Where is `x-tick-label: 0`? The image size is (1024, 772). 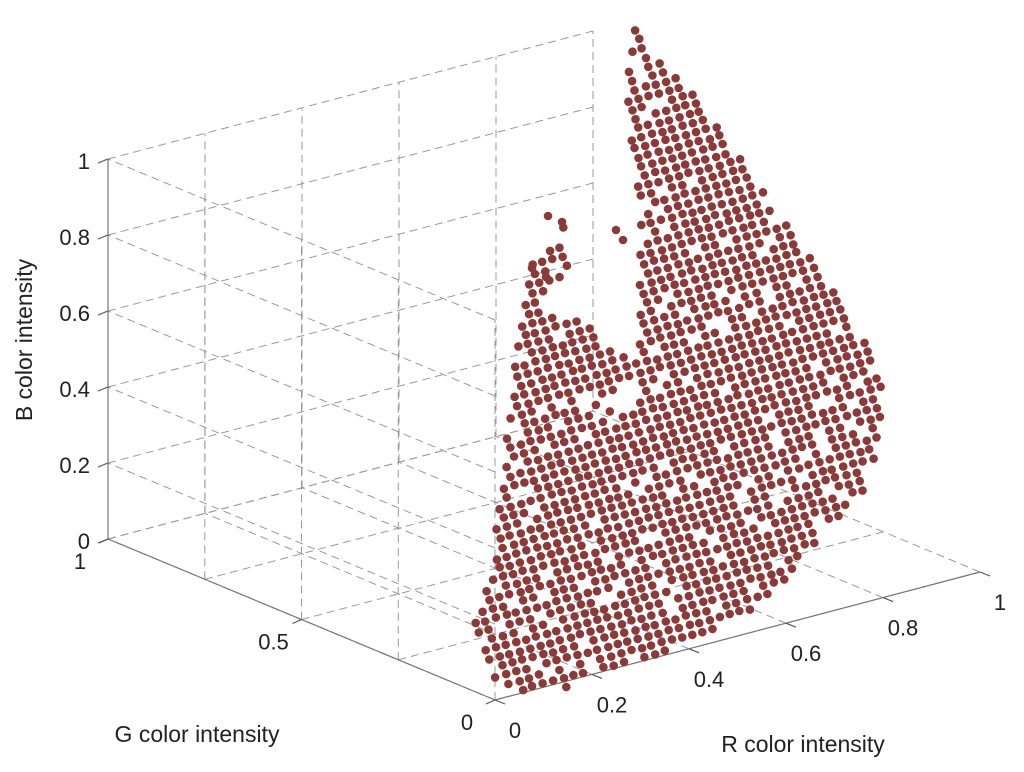
x-tick-label: 0 is located at coordinates (515, 730).